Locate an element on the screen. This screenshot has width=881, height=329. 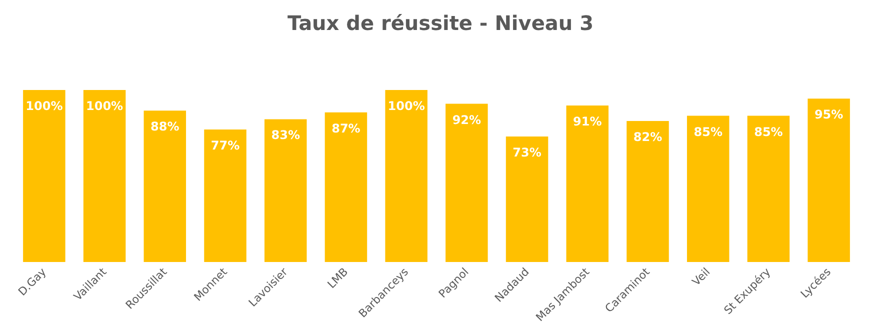
data-label: 73% is located at coordinates (527, 152).